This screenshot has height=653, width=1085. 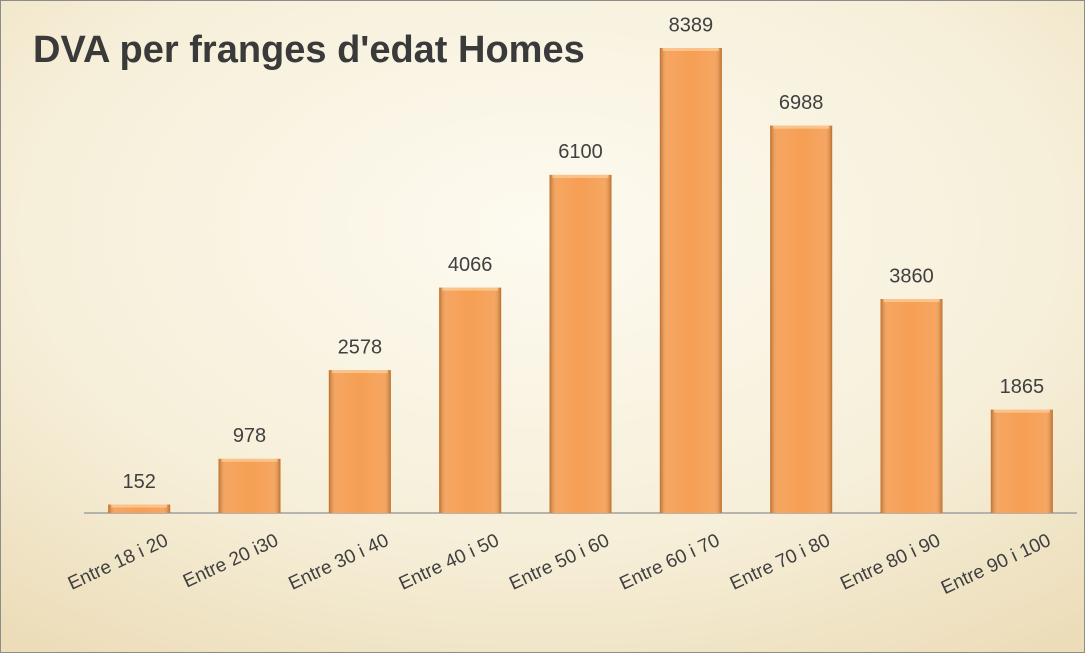 What do you see at coordinates (470, 265) in the screenshot?
I see `data-label: 4066` at bounding box center [470, 265].